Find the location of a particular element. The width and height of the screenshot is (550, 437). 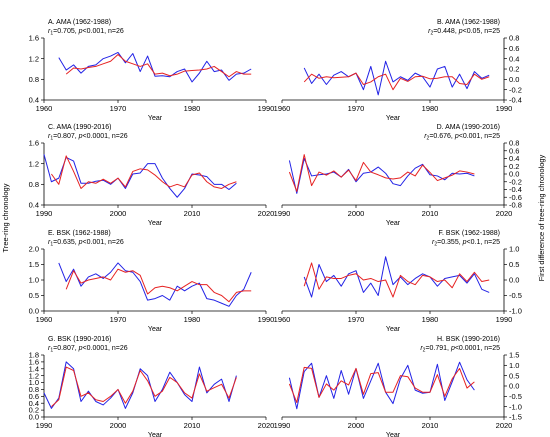

panel-title: C. AMA (1990-2016) is located at coordinates (79, 127).